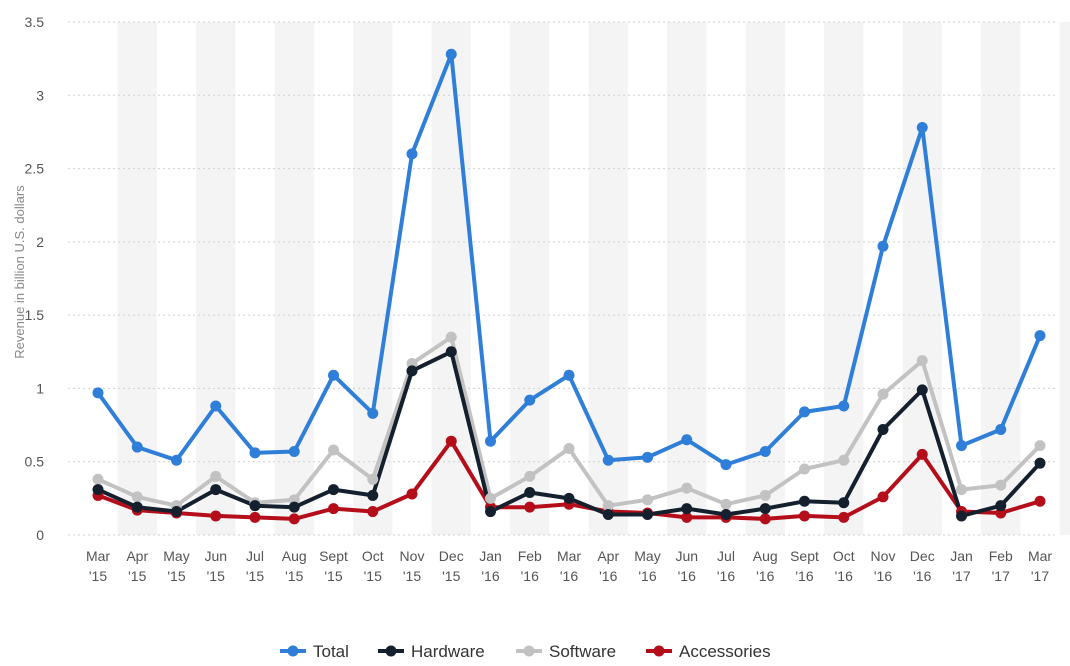 Image resolution: width=1070 pixels, height=666 pixels. What do you see at coordinates (412, 556) in the screenshot?
I see `x-tick-month-label: Nov` at bounding box center [412, 556].